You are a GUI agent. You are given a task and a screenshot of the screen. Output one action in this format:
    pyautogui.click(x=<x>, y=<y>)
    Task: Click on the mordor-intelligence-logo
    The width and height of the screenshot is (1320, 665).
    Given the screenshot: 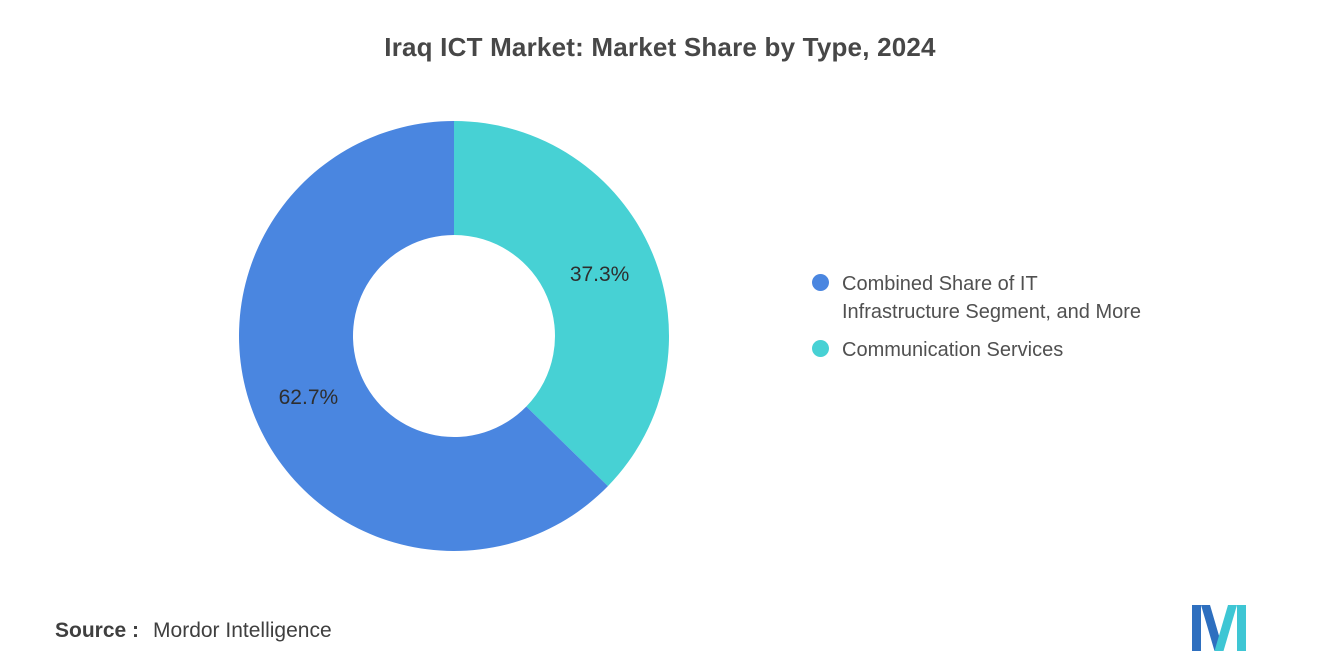 What is the action you would take?
    pyautogui.click(x=1219, y=628)
    